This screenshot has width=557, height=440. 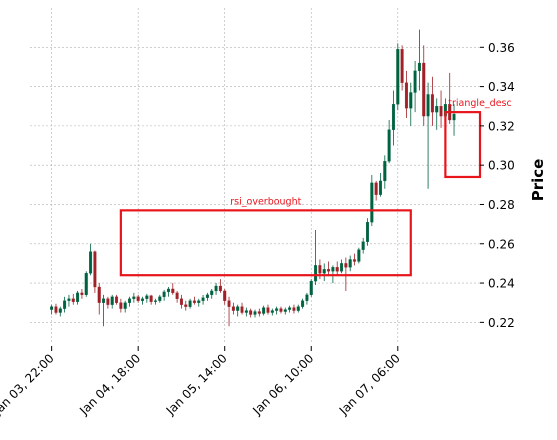 I want to click on annotation-label: rsi_overbought, so click(x=265, y=201).